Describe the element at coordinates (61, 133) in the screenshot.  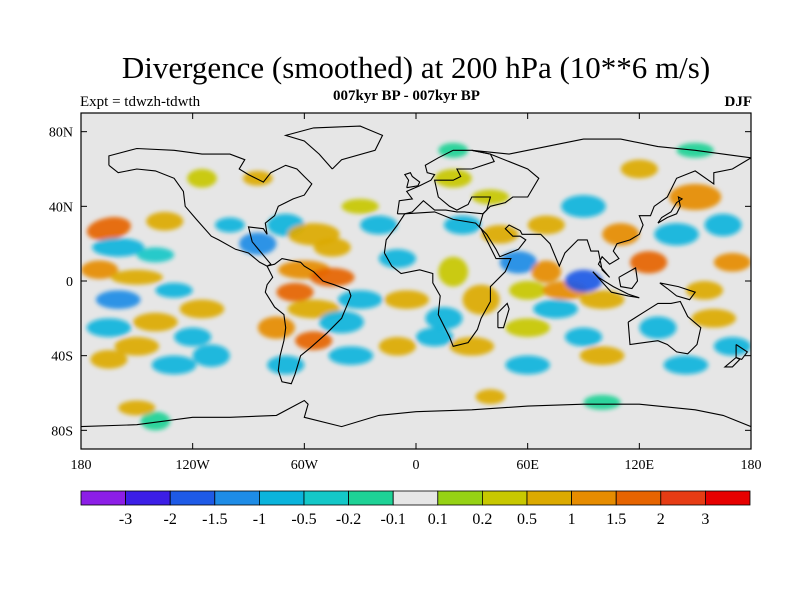
I see `y-tick-label: 80N` at that location.